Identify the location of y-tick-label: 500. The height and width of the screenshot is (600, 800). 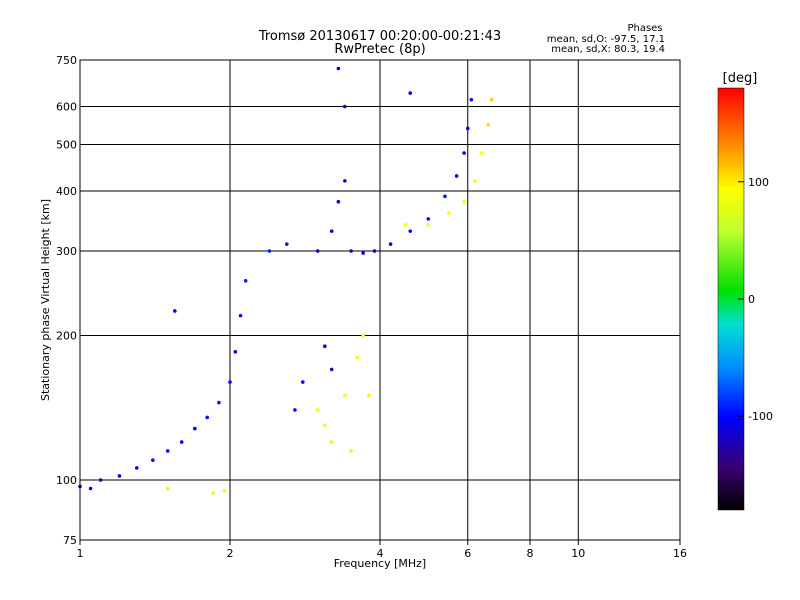
(66, 145).